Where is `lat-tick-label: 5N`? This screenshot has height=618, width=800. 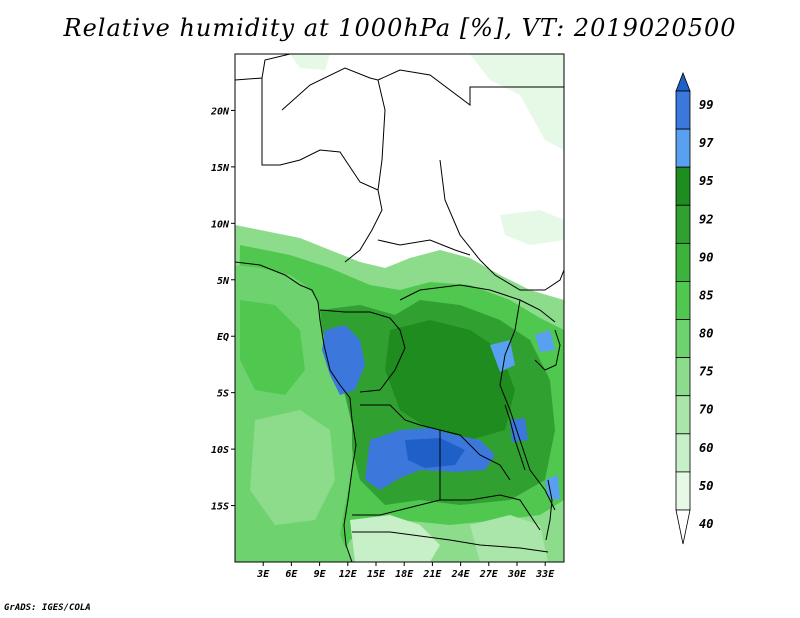 lat-tick-label: 5N is located at coordinates (223, 281).